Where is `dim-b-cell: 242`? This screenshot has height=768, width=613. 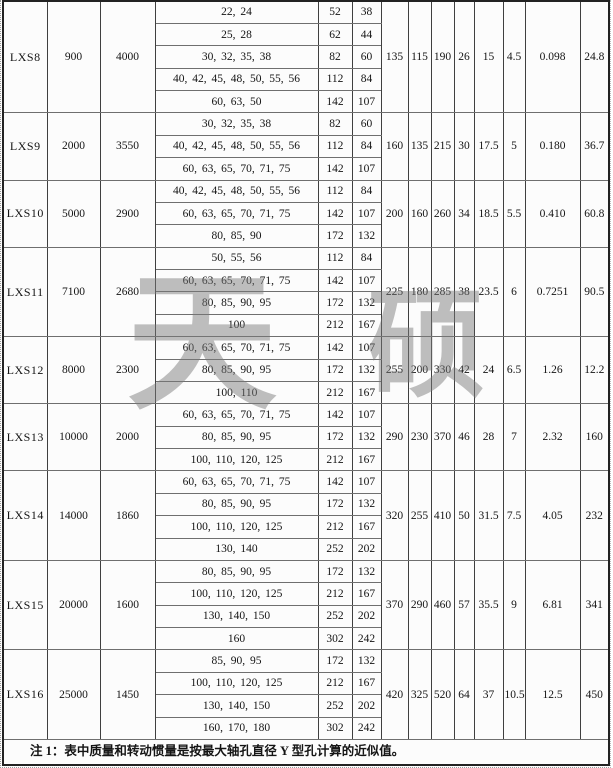 dim-b-cell: 242 is located at coordinates (366, 728).